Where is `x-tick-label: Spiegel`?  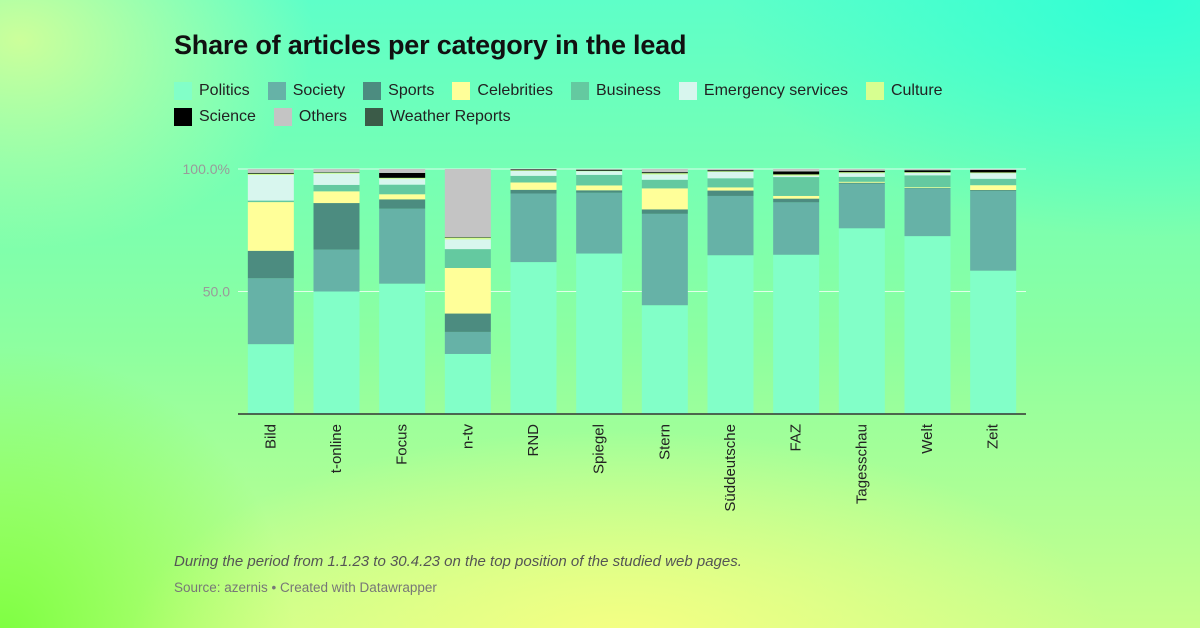 x-tick-label: Spiegel is located at coordinates (599, 449).